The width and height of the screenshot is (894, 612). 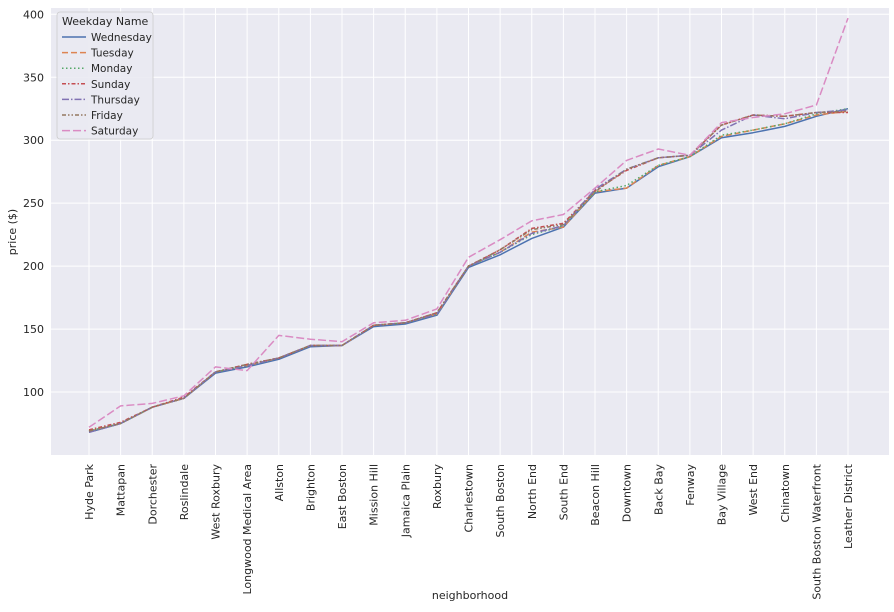 What do you see at coordinates (279, 482) in the screenshot?
I see `x-tick-label: Allston` at bounding box center [279, 482].